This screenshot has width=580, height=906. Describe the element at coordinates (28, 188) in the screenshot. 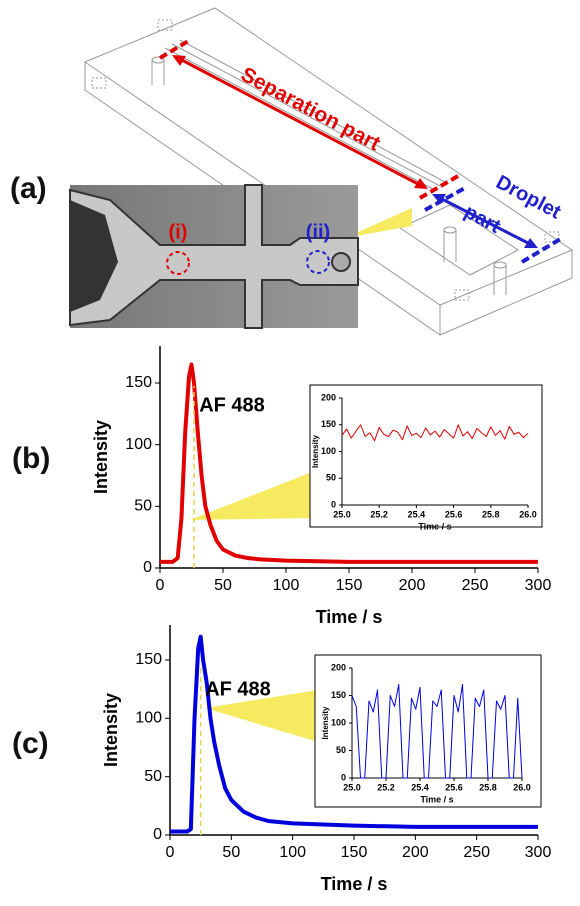

I see `panel-label: (a)` at that location.